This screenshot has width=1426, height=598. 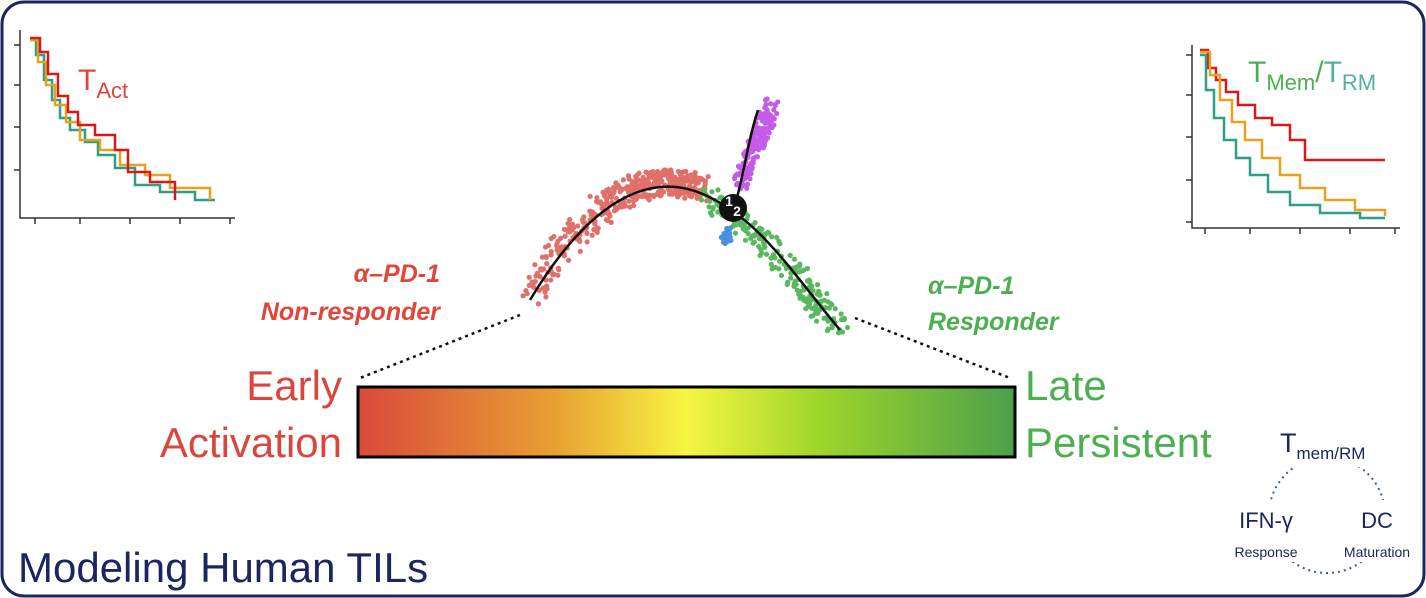 I want to click on label-slash: /, so click(x=1319, y=72).